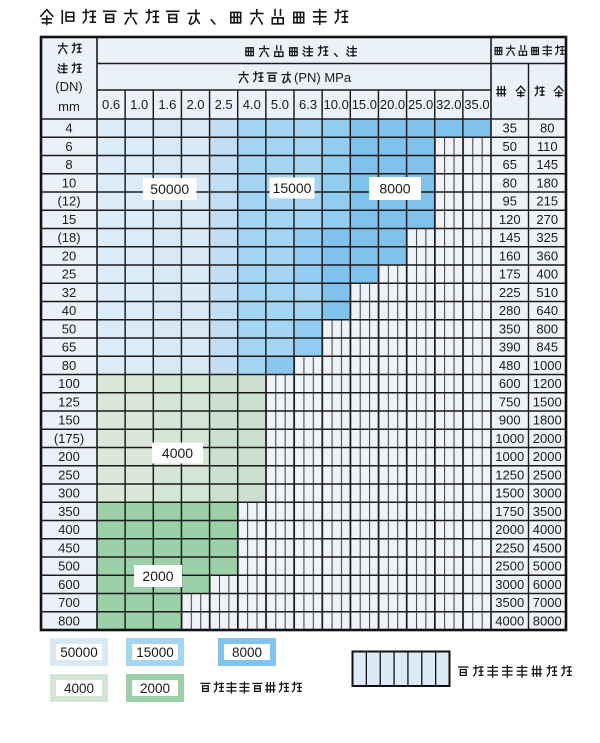  I want to click on svg-text: 1250, so click(509, 474).